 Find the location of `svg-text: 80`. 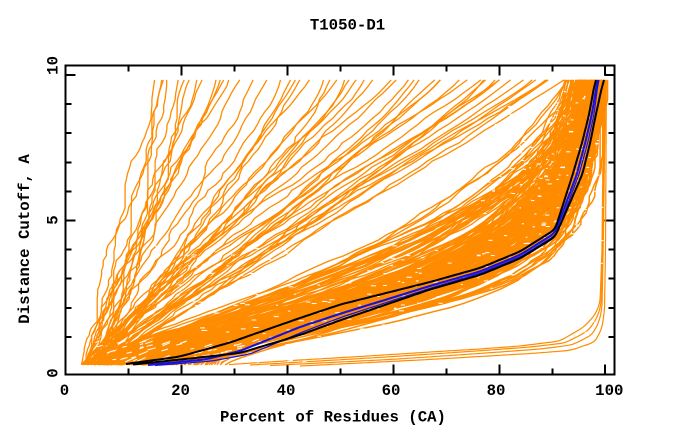

svg-text: 80 is located at coordinates (496, 391).